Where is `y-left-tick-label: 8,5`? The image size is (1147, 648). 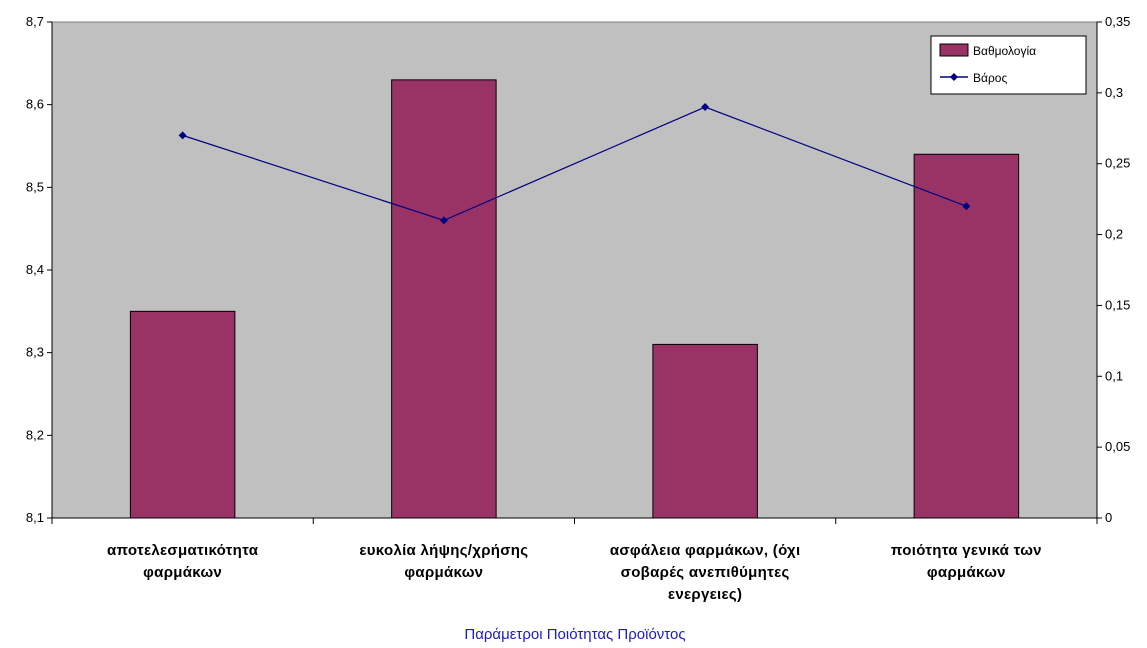 y-left-tick-label: 8,5 is located at coordinates (35, 186).